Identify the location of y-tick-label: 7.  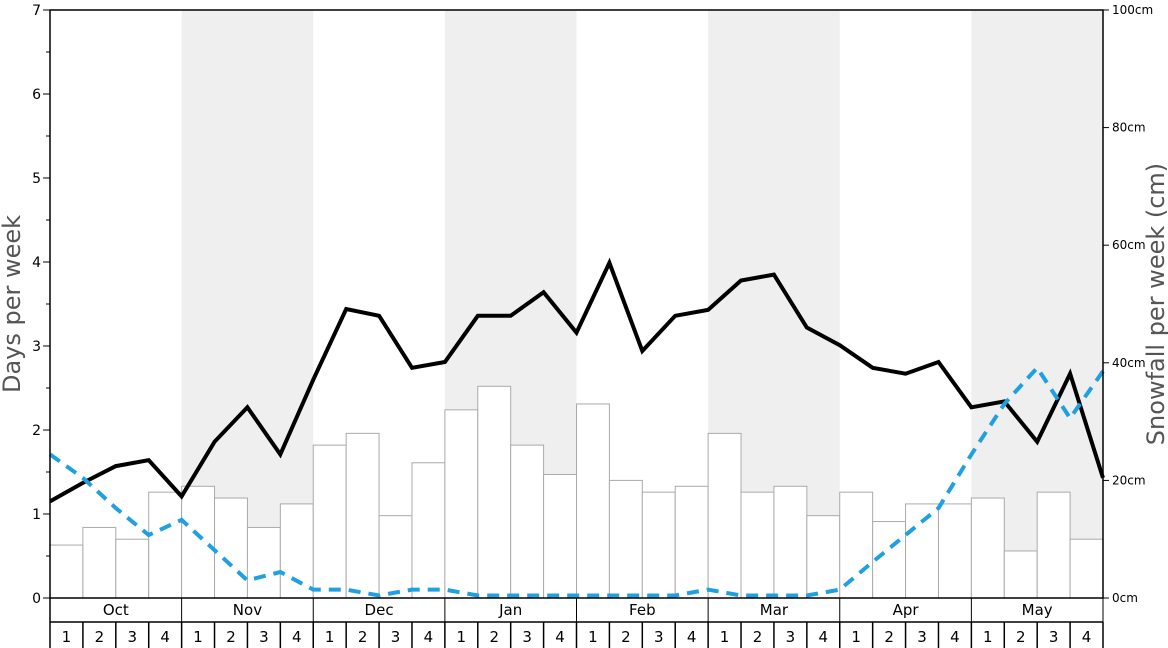
(36, 11).